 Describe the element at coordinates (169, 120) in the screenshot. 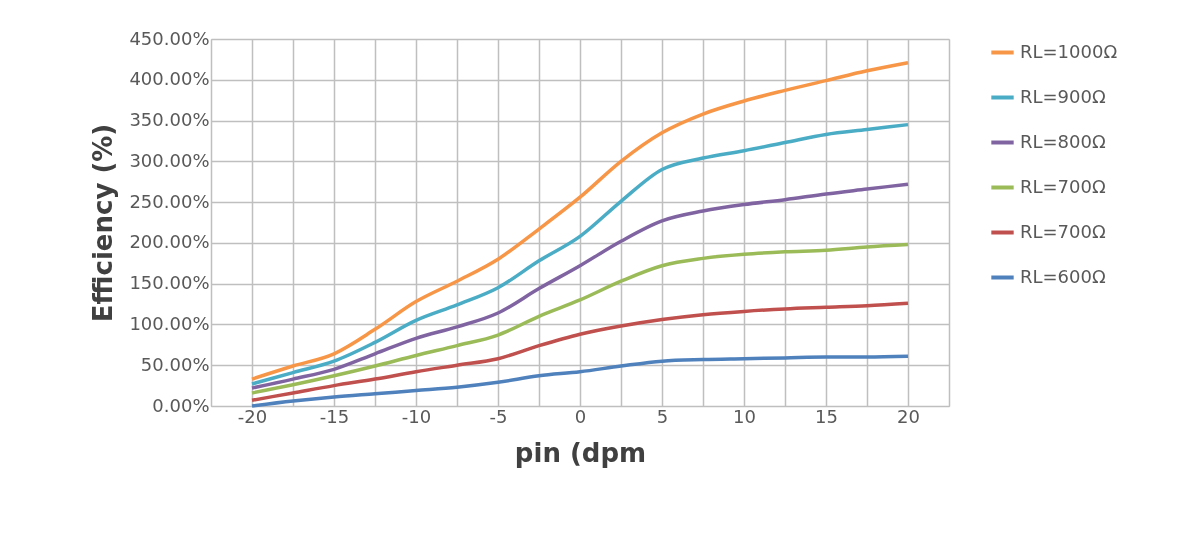

I see `y-tick-label: 350.00%` at that location.